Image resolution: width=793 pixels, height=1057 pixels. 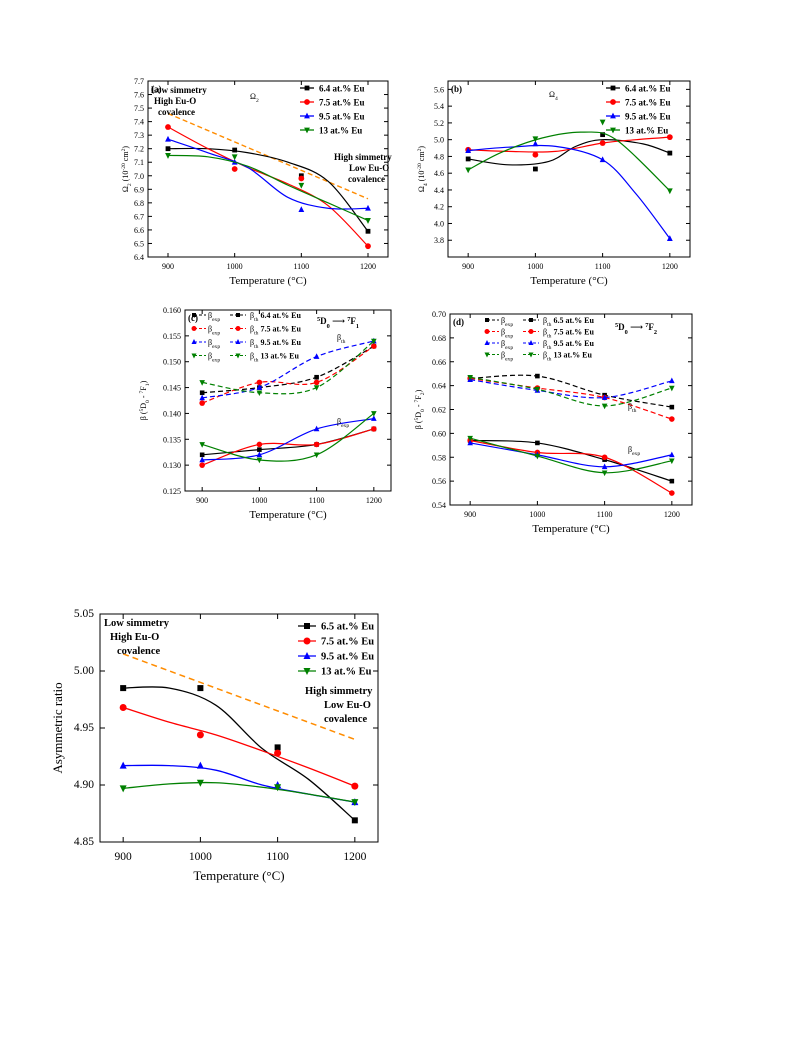 I want to click on y-tick-label: 7.0, so click(x=139, y=176).